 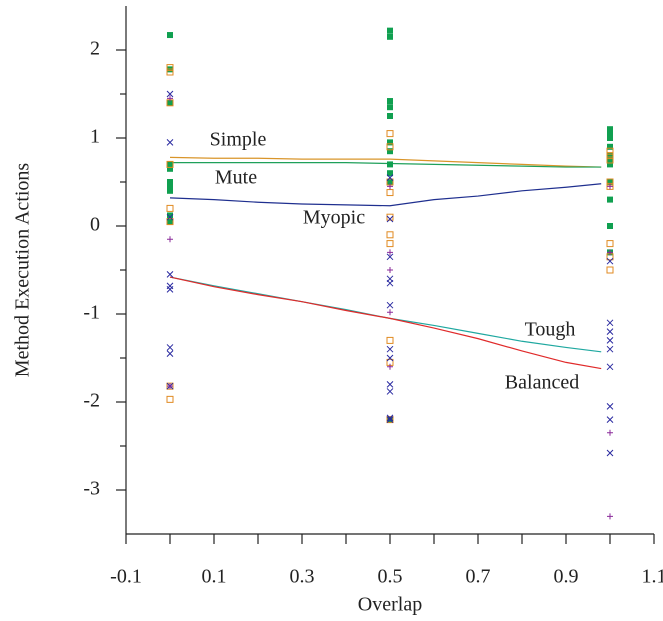 I want to click on x-tick-label: 0.9, so click(x=566, y=577).